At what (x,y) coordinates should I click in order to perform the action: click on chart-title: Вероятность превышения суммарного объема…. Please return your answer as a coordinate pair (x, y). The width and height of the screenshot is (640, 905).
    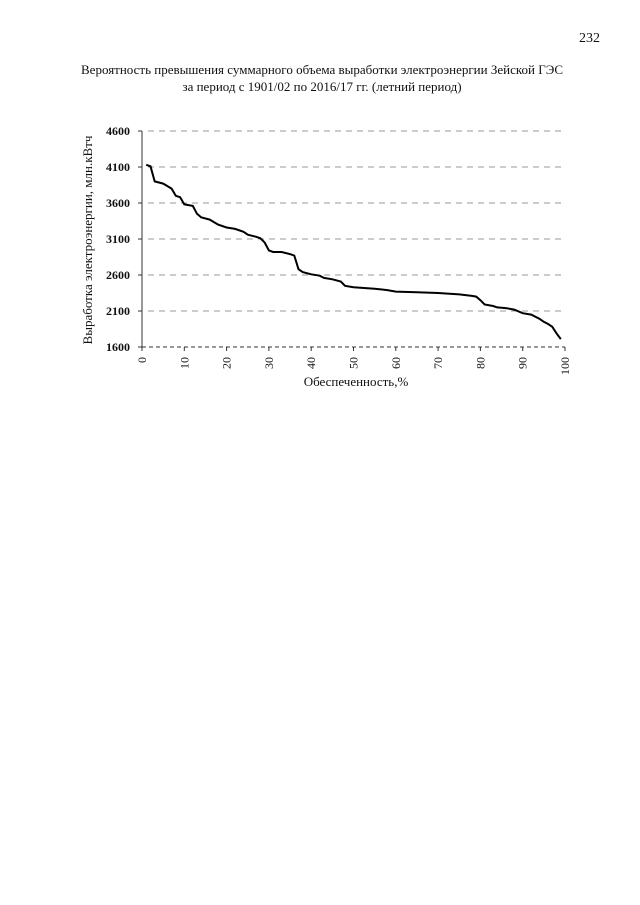
    Looking at the image, I should click on (322, 69).